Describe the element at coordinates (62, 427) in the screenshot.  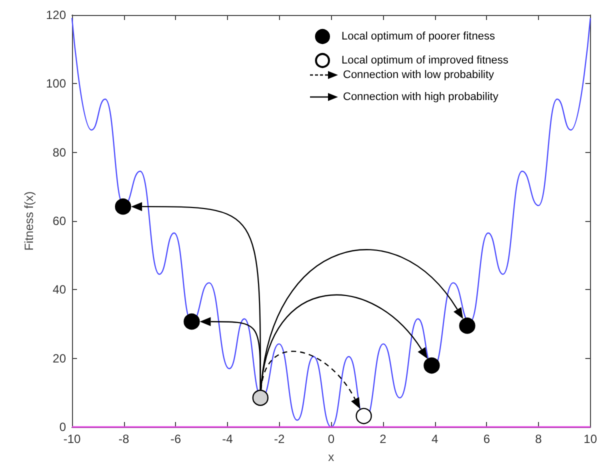
I see `y-tick-label: 0` at that location.